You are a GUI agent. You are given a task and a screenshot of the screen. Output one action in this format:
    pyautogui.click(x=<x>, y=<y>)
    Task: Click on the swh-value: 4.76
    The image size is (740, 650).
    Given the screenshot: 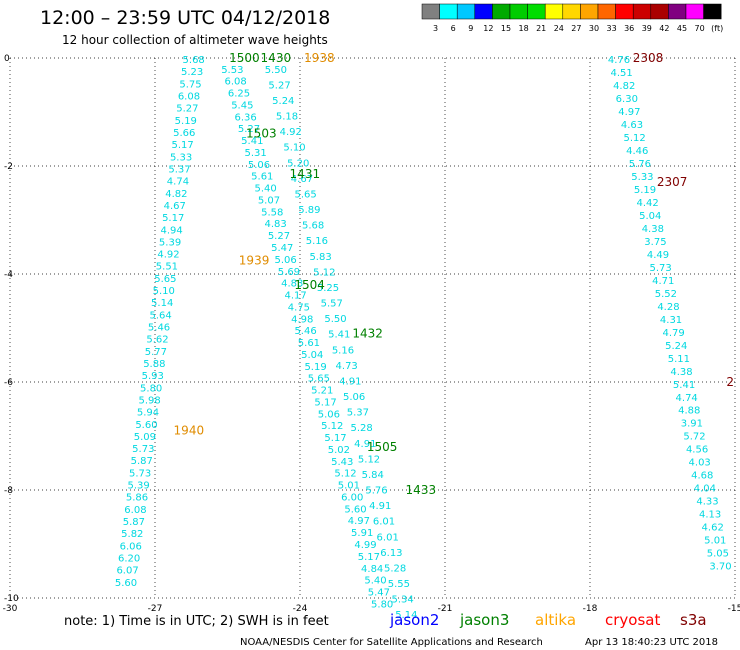 What is the action you would take?
    pyautogui.click(x=619, y=60)
    